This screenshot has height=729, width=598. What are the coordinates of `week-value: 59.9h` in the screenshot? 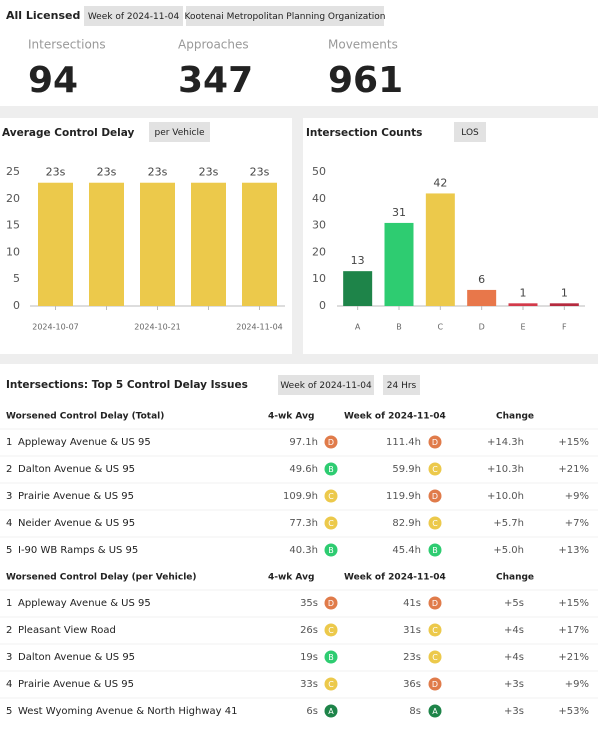 It's located at (406, 469).